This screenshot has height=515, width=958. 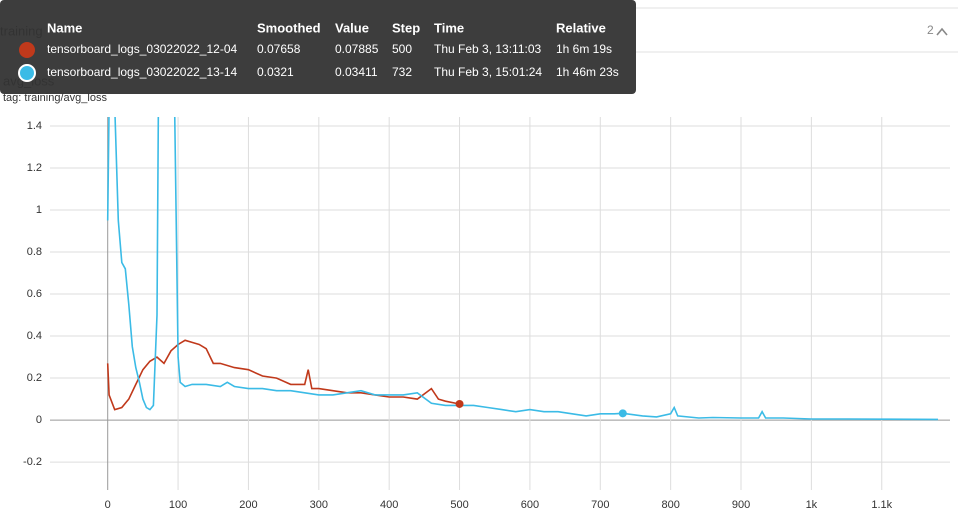 I want to click on run-count: 2, so click(x=930, y=30).